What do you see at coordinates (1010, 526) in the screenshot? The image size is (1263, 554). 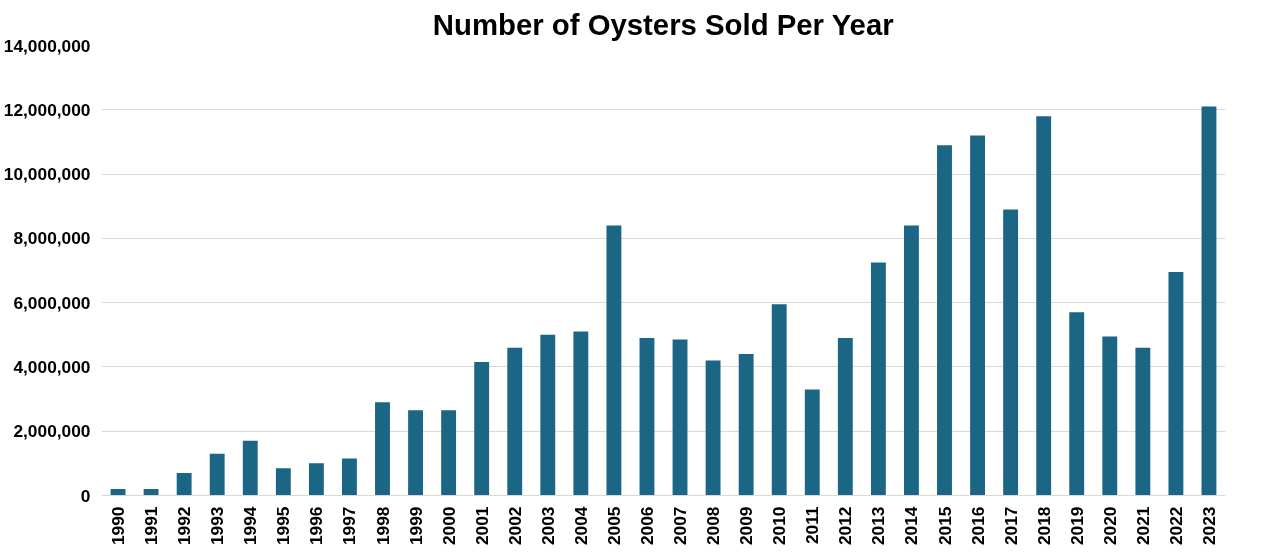 I see `x-tick-label: 2017` at bounding box center [1010, 526].